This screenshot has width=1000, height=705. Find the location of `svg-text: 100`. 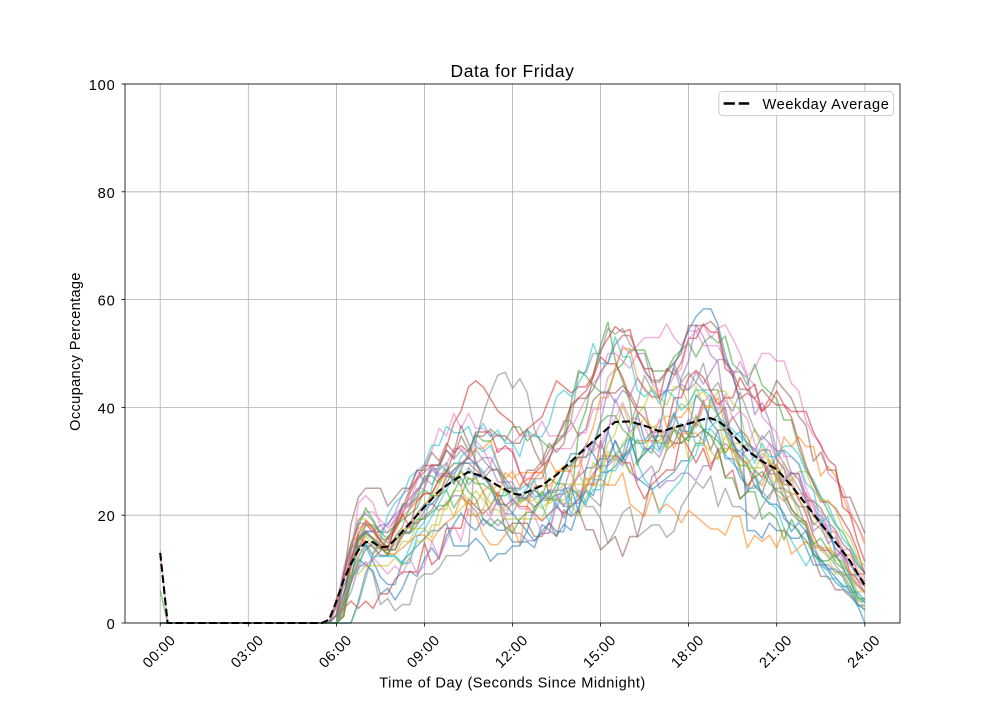

svg-text: 100 is located at coordinates (102, 86).